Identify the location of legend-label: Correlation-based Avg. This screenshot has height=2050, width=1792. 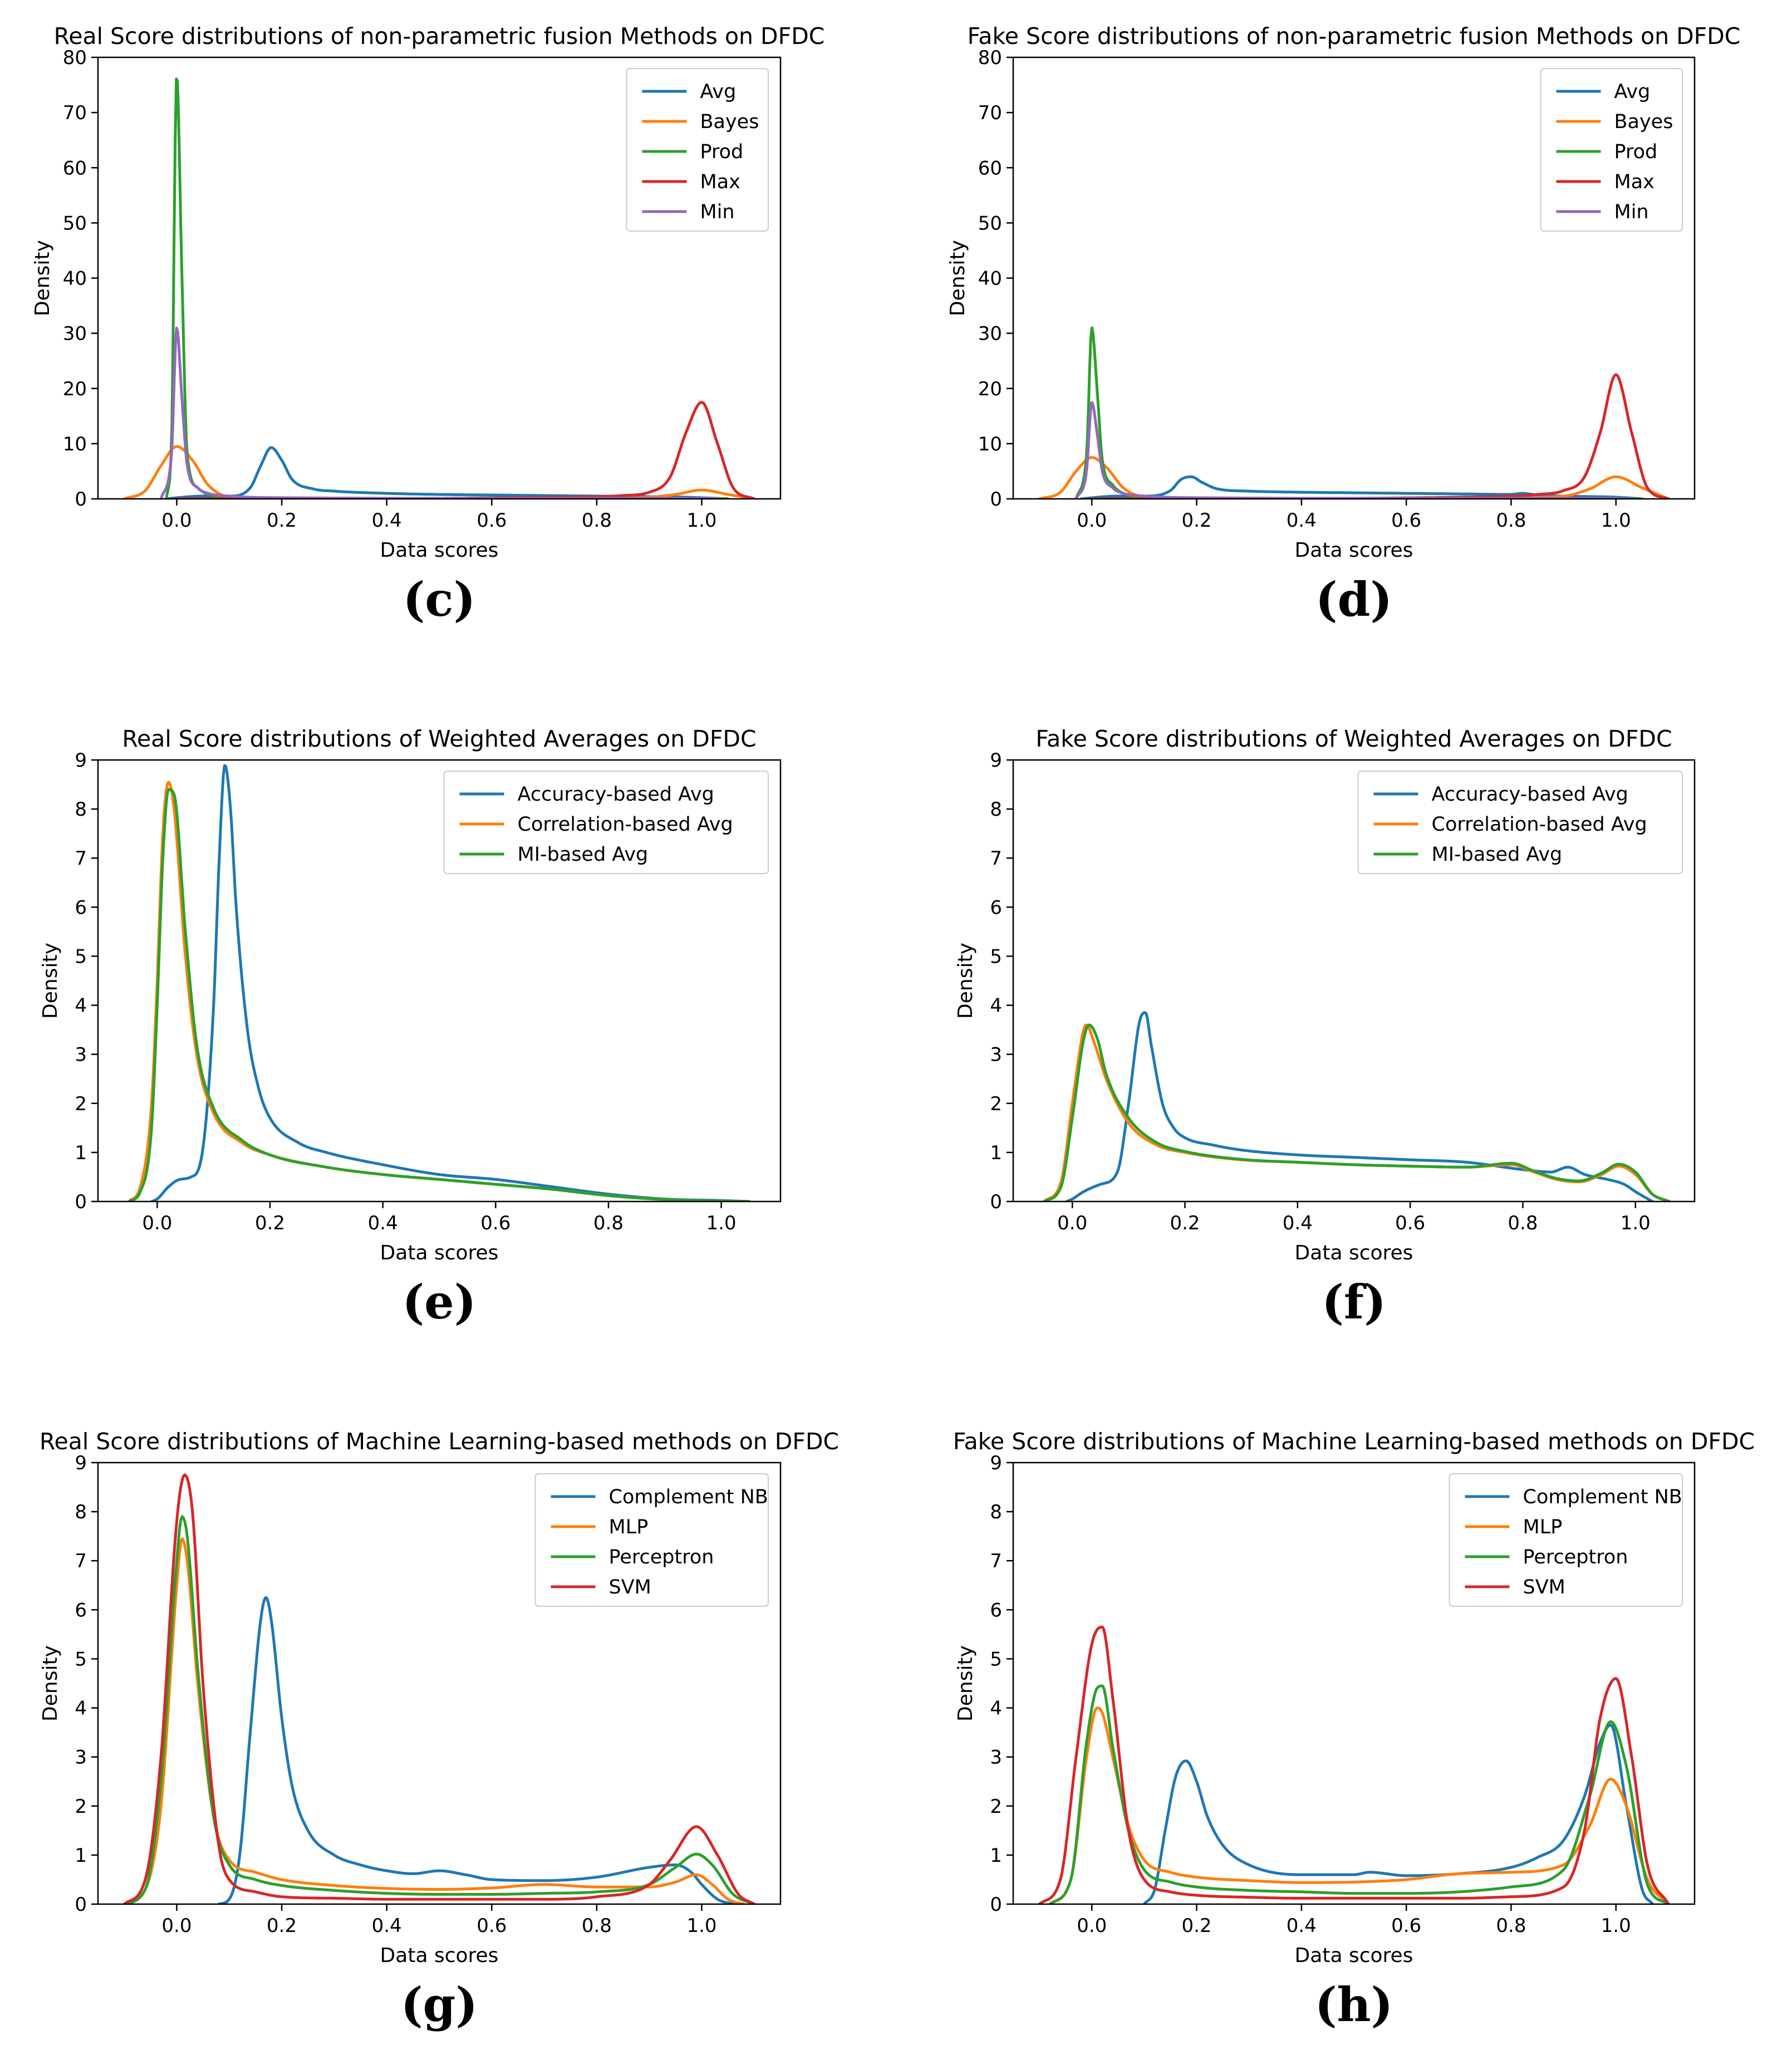
(625, 825).